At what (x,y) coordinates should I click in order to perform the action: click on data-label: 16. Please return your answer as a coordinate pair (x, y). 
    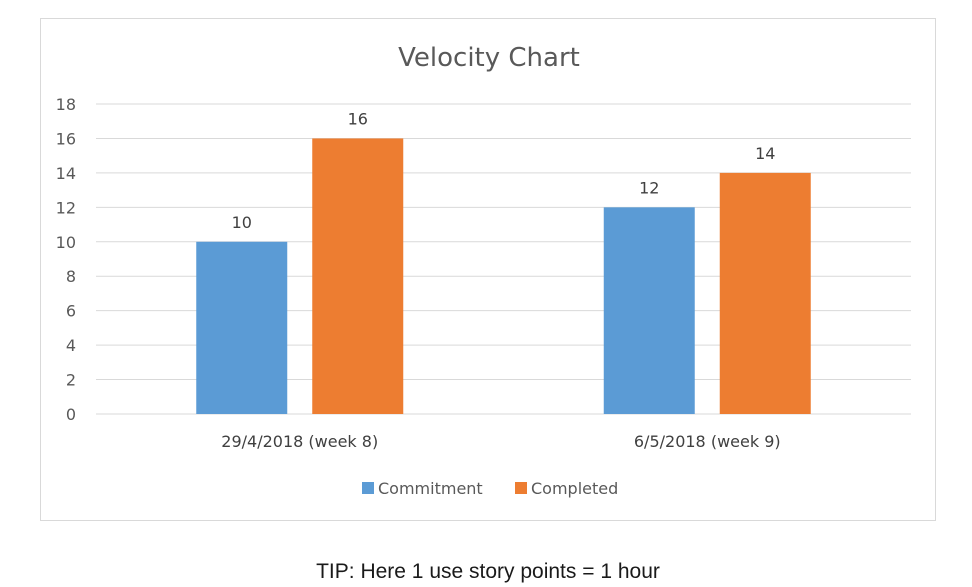
    Looking at the image, I should click on (358, 118).